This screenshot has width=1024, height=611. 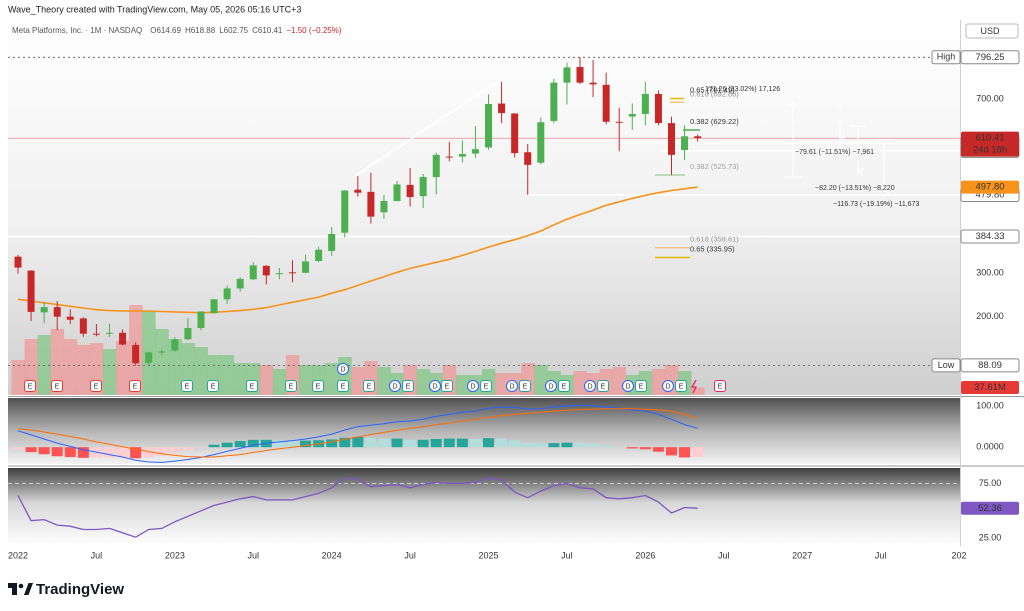 What do you see at coordinates (990, 365) in the screenshot?
I see `price-badge-label: 88.09` at bounding box center [990, 365].